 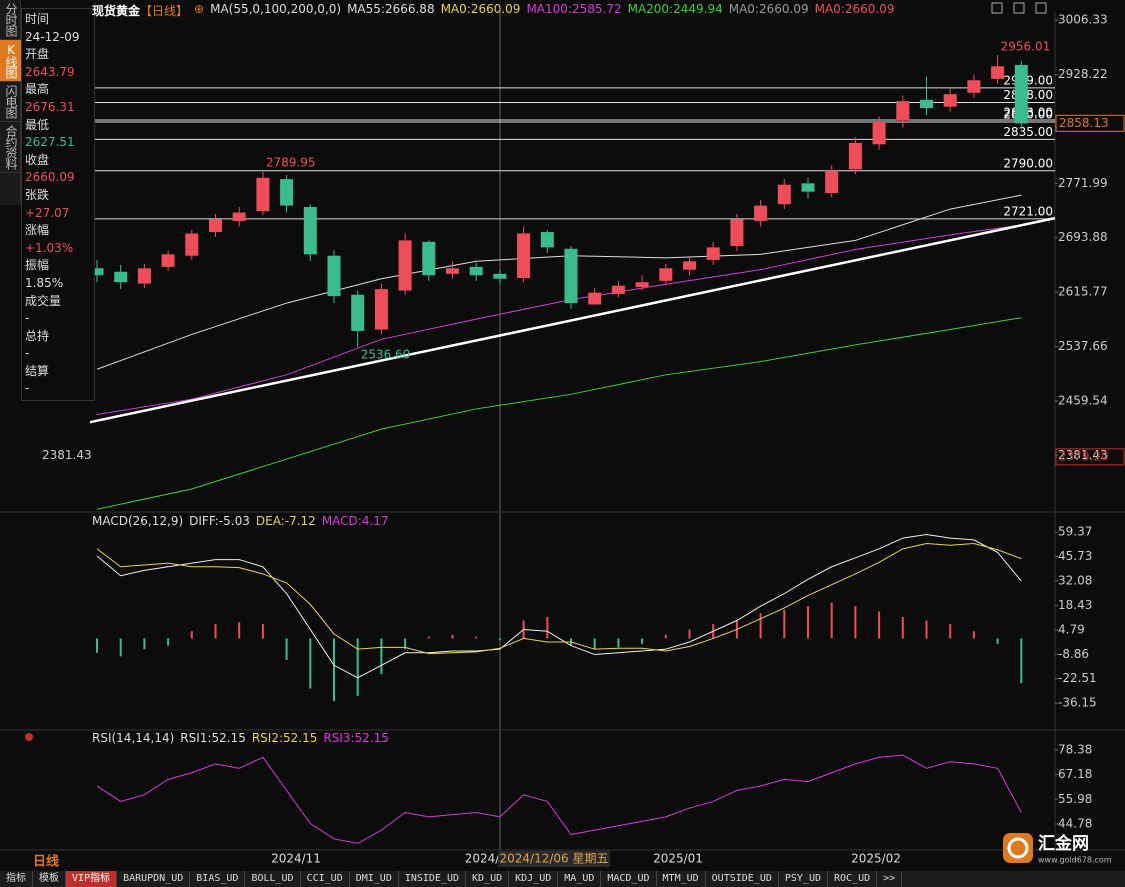 I want to click on indicator-tab: >>, so click(x=890, y=879).